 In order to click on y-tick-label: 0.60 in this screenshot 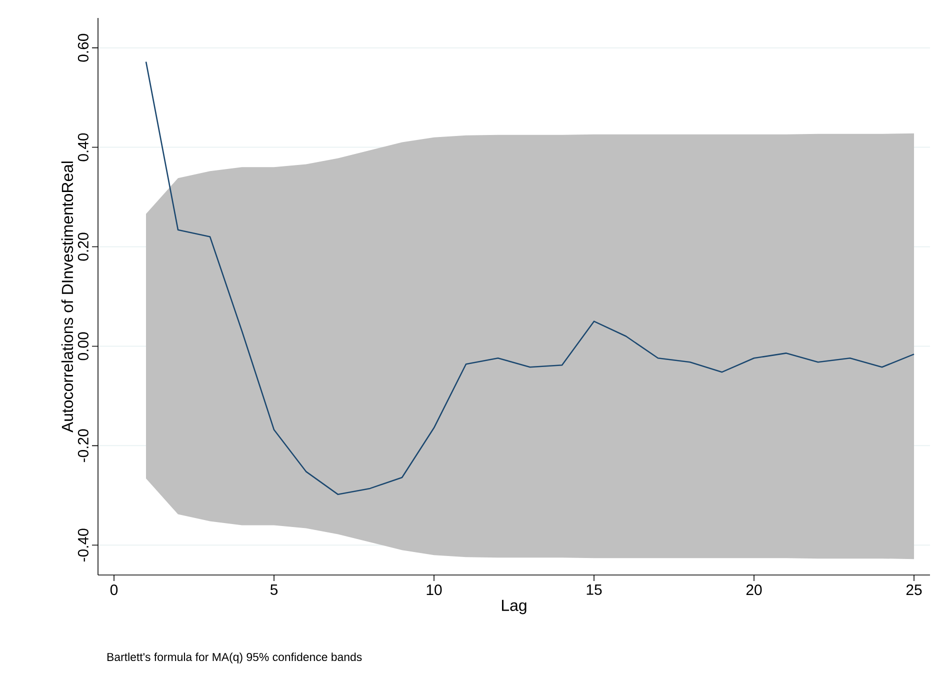, I will do `click(83, 48)`.